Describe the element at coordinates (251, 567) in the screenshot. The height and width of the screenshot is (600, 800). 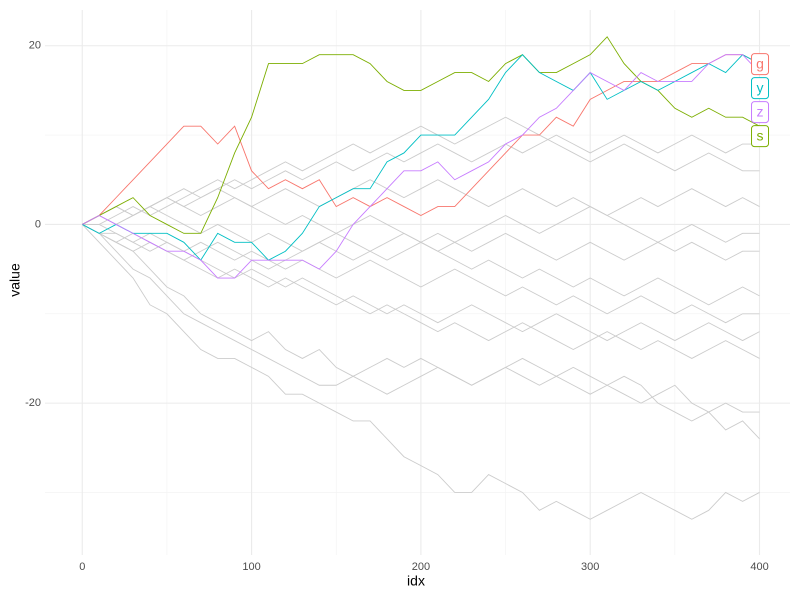
I see `x-tick-label: 100` at that location.